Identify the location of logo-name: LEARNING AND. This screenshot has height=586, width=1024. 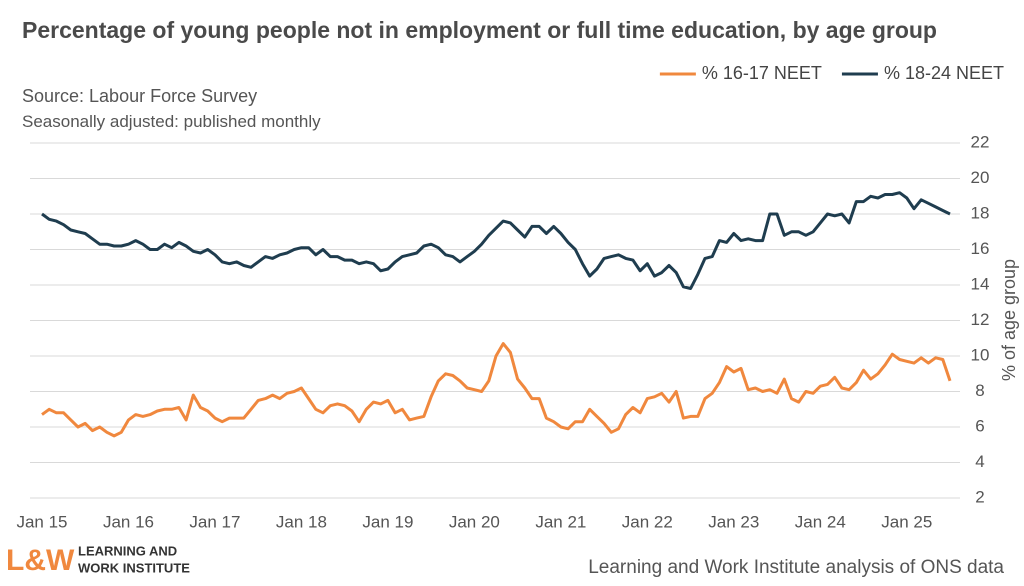
(127, 550).